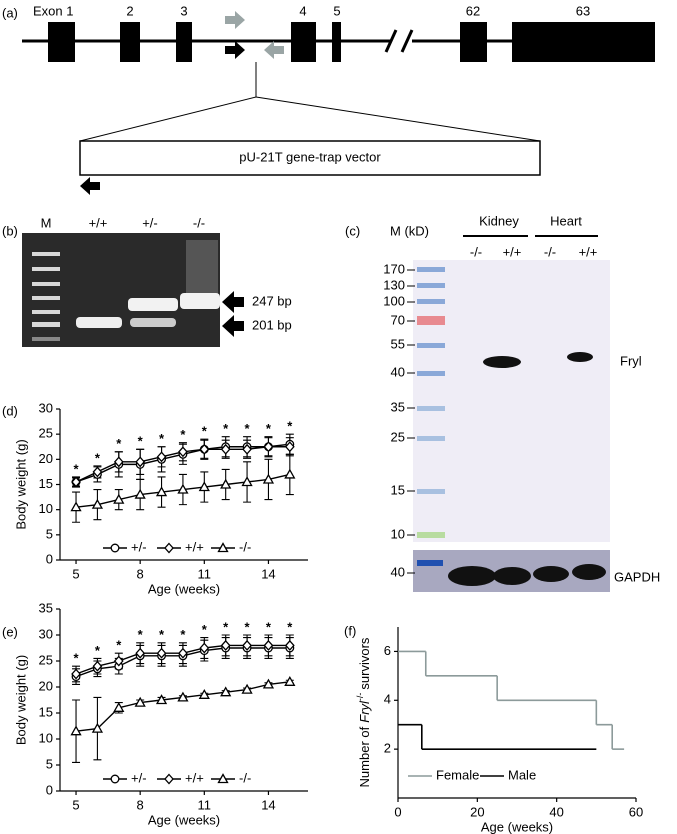 This screenshot has height=834, width=677. What do you see at coordinates (46, 633) in the screenshot?
I see `y-tick-label: 30` at bounding box center [46, 633].